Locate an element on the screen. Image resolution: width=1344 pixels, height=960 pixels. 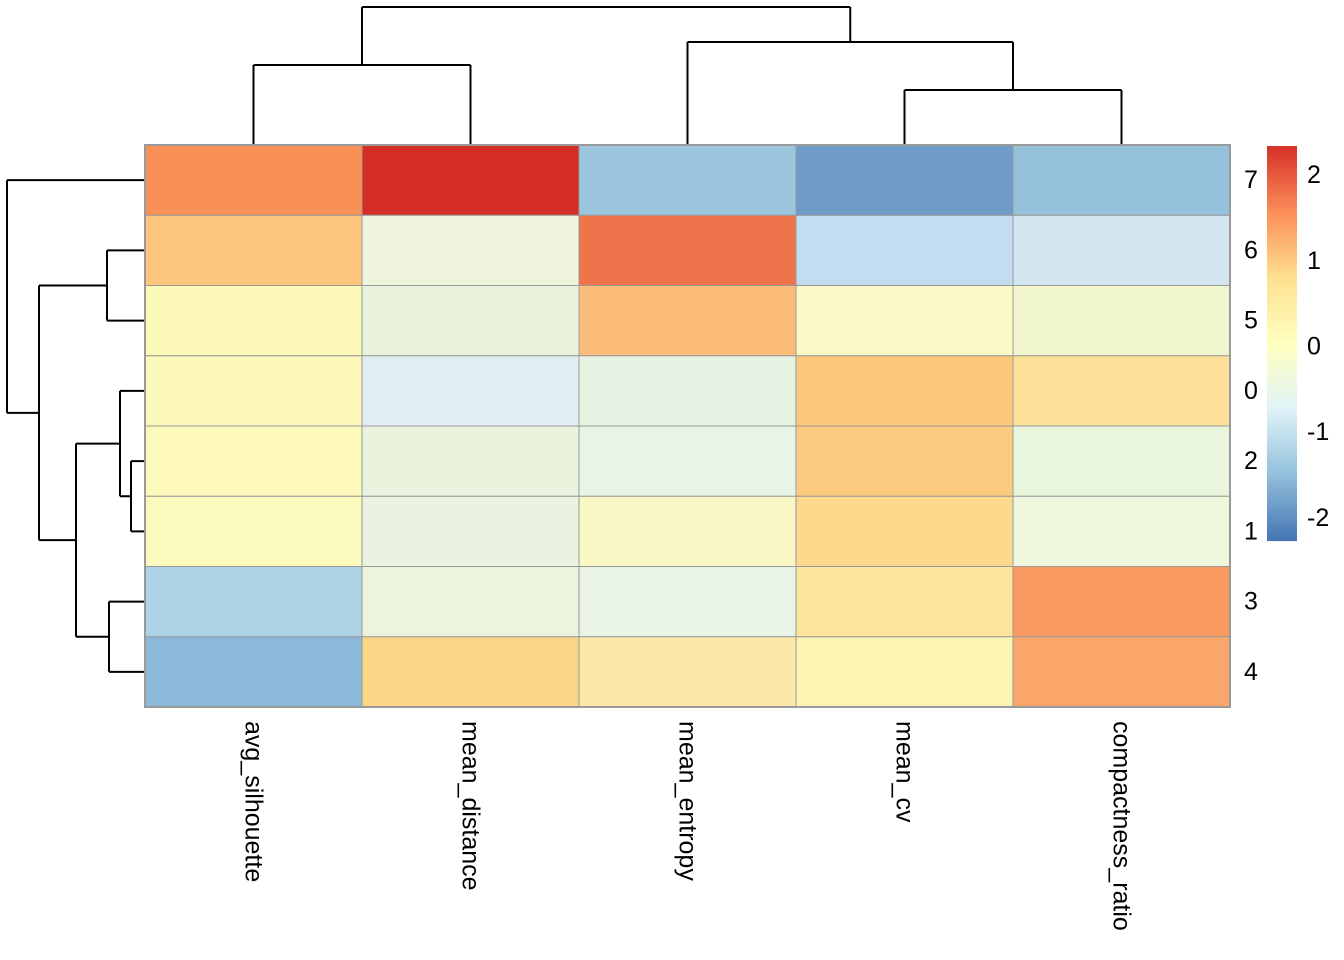
column-label: compactness_ratio is located at coordinates (1122, 826).